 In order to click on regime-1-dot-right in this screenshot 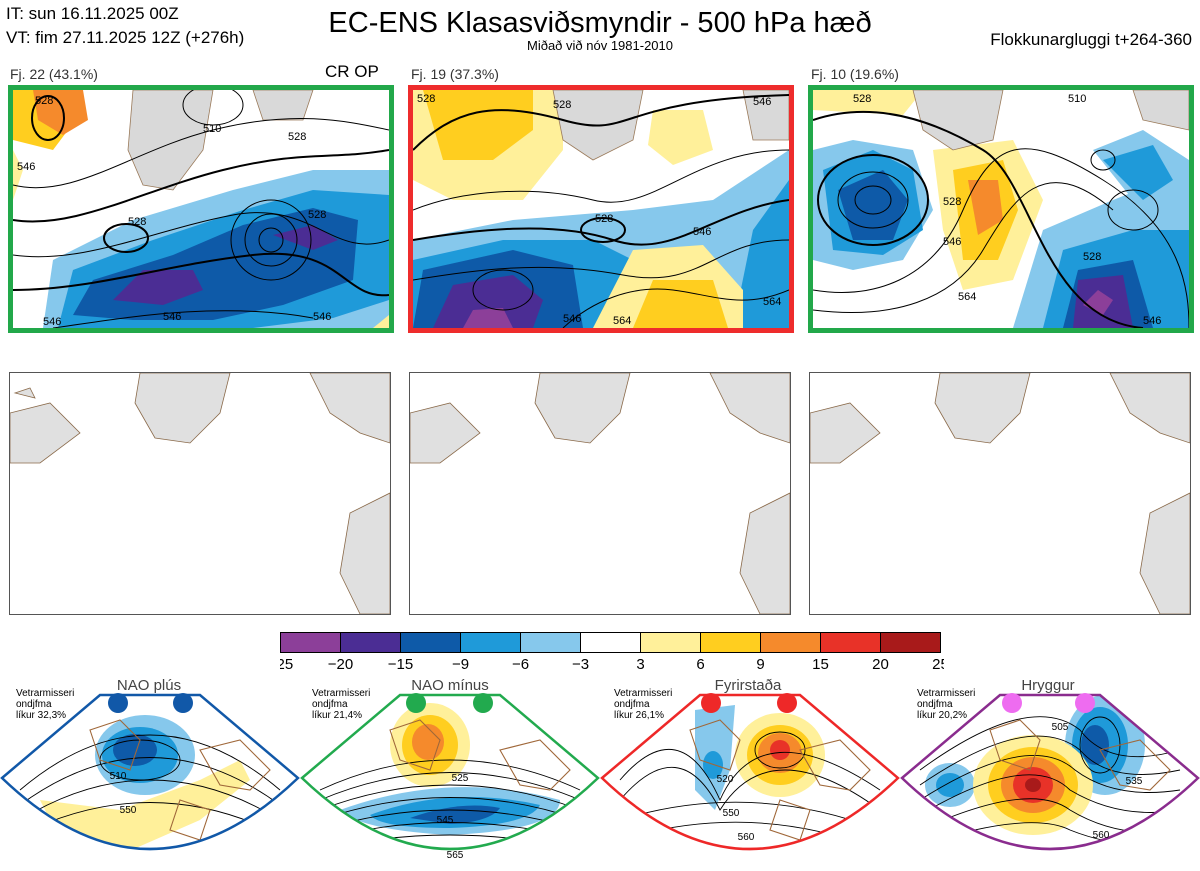, I will do `click(183, 703)`.